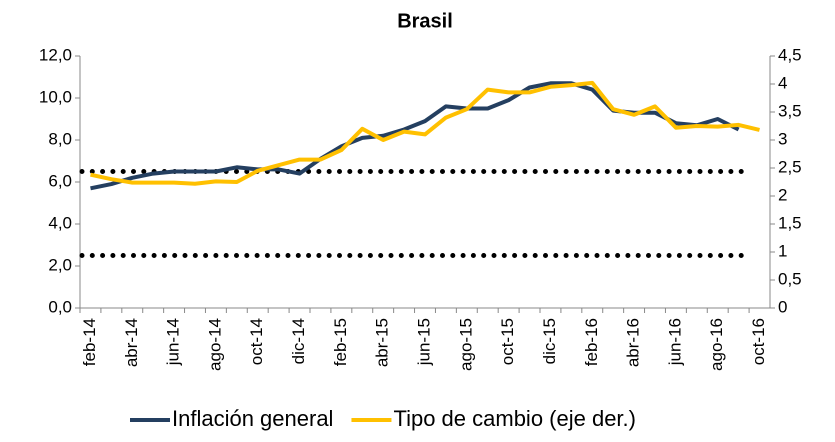 The image size is (835, 442). I want to click on y-tick-label: 12,0, so click(55, 54).